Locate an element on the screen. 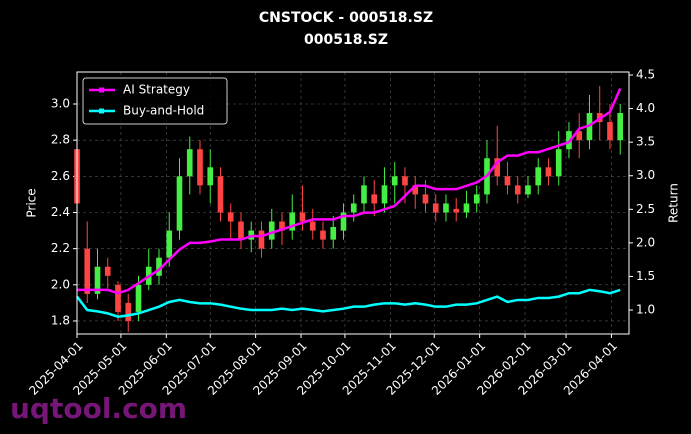 The height and width of the screenshot is (434, 691). chart-subtitle: 000518.SZ is located at coordinates (346, 40).